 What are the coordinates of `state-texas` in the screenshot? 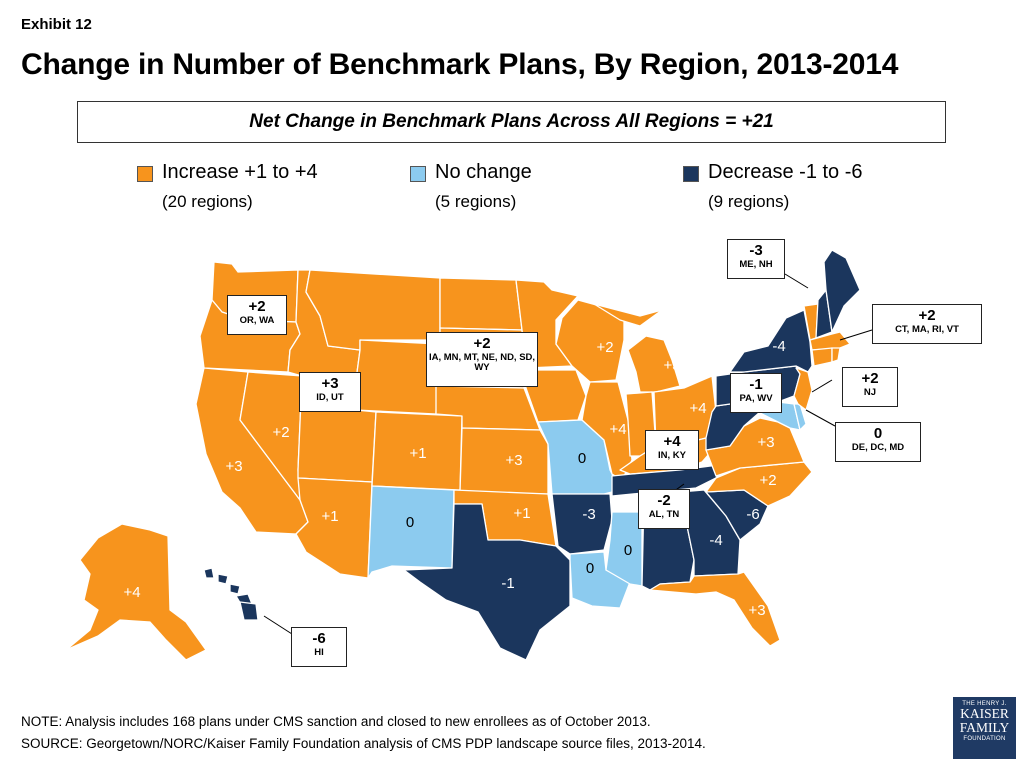 It's located at (487, 582).